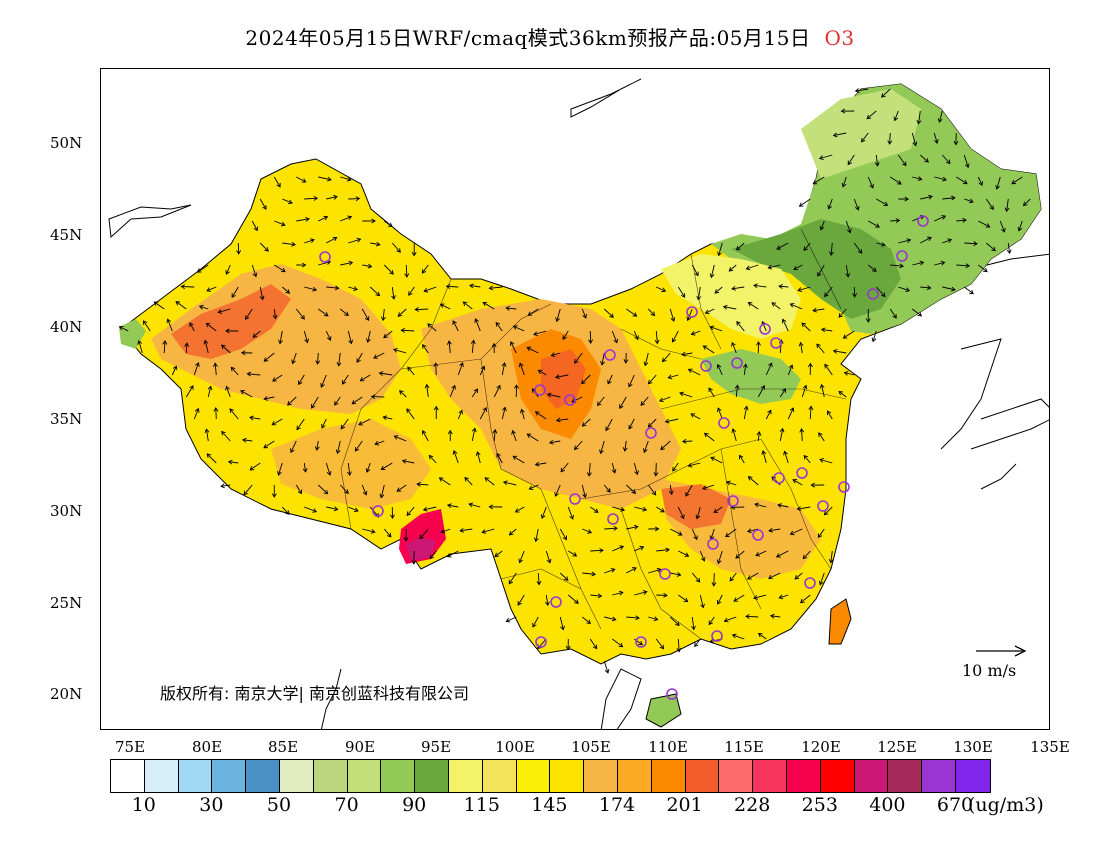 The width and height of the screenshot is (1100, 850). What do you see at coordinates (436, 747) in the screenshot?
I see `lon-label-95e: 95E` at bounding box center [436, 747].